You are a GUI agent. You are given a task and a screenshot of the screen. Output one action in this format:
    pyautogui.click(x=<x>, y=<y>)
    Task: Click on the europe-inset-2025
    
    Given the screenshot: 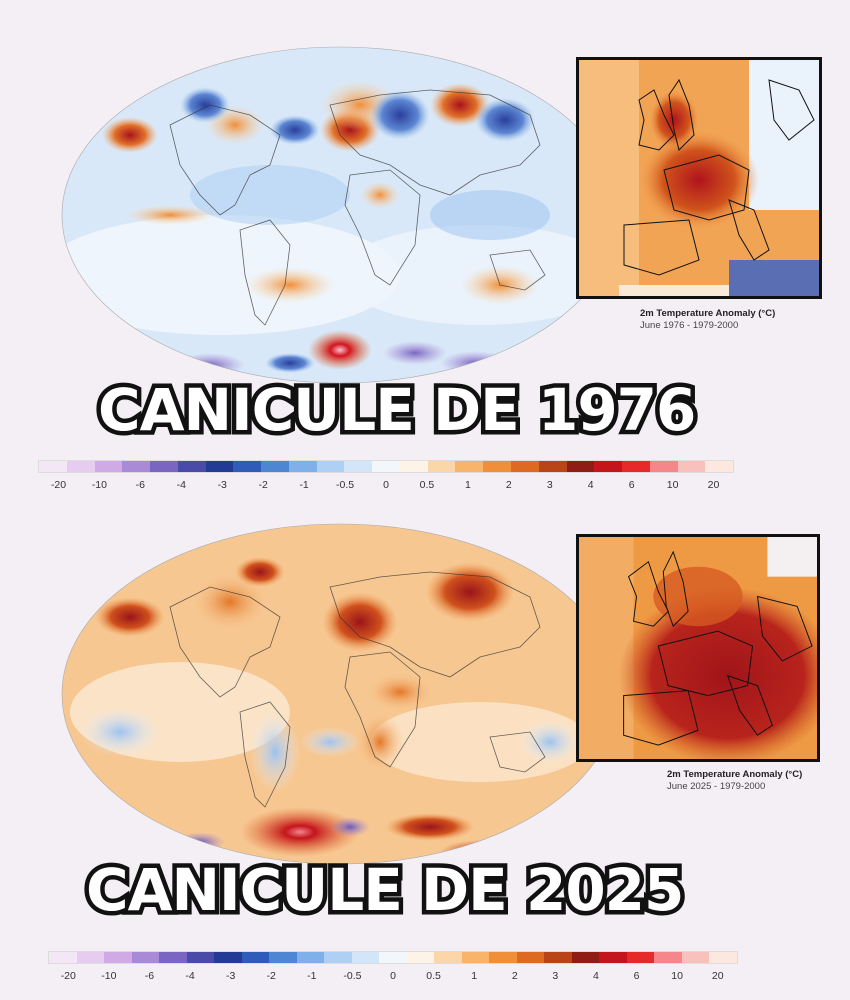 What is the action you would take?
    pyautogui.click(x=698, y=648)
    